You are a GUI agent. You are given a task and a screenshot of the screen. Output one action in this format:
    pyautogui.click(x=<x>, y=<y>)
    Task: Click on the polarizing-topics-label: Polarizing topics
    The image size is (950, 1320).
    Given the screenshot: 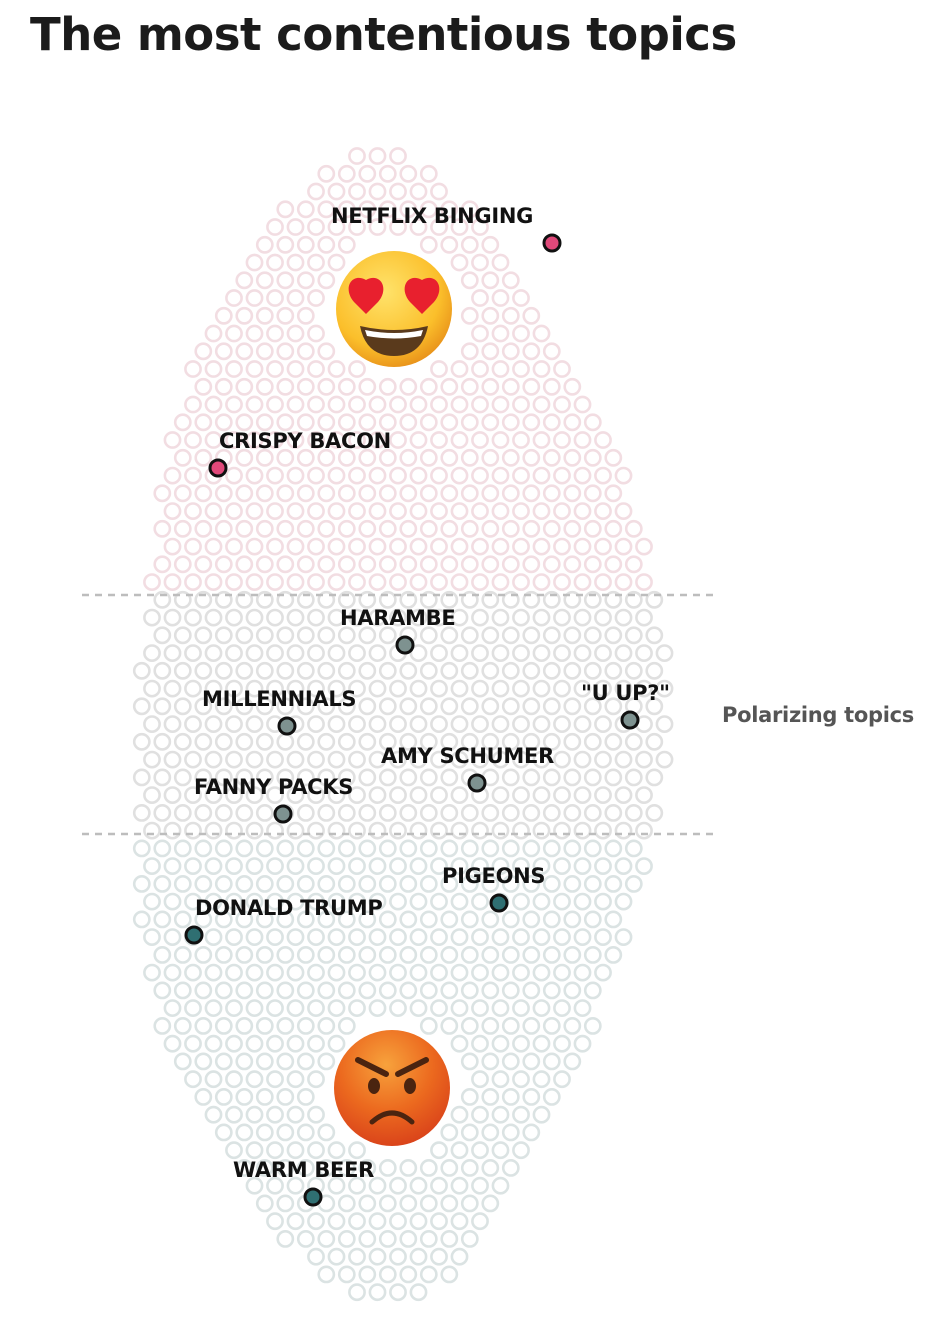 What is the action you would take?
    pyautogui.click(x=818, y=715)
    